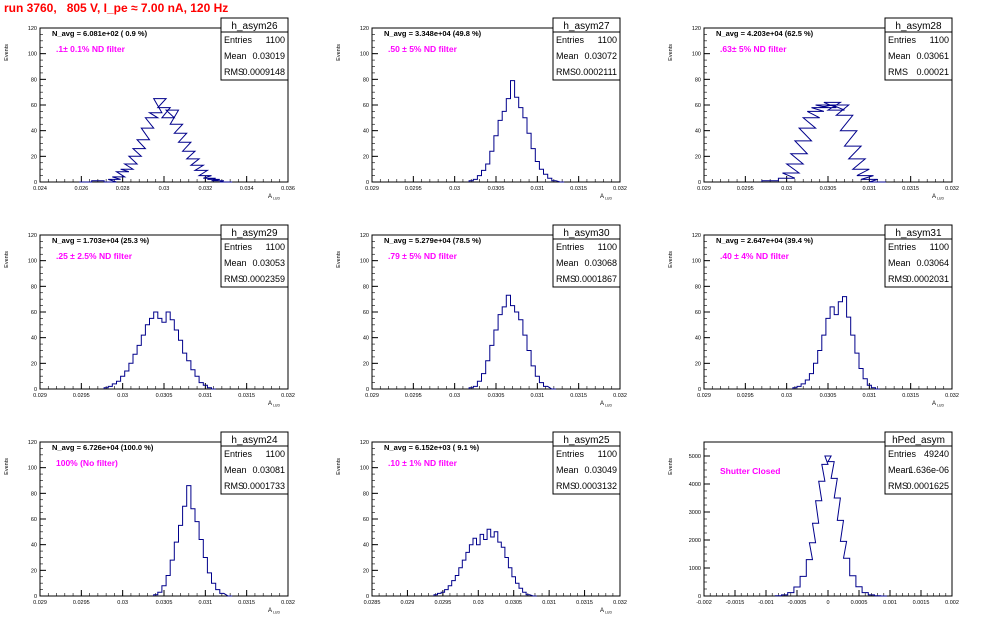  I want to click on stats-box-title: h_asym29, so click(254, 233).